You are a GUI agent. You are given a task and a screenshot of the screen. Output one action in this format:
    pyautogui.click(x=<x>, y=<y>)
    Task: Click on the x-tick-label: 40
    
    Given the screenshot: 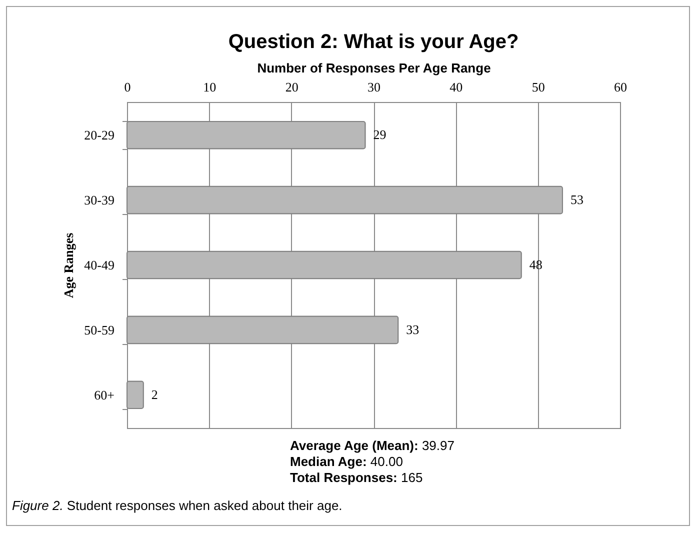 What is the action you would take?
    pyautogui.click(x=456, y=87)
    